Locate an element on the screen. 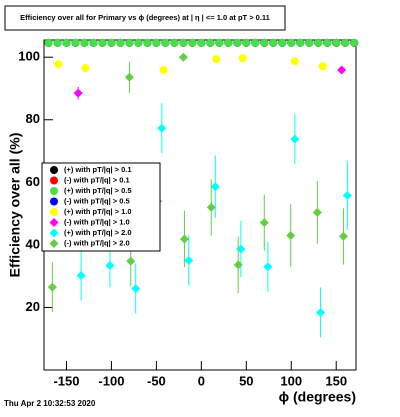 Image resolution: width=400 pixels, height=417 pixels. y-tick-label: 20 is located at coordinates (33, 306).